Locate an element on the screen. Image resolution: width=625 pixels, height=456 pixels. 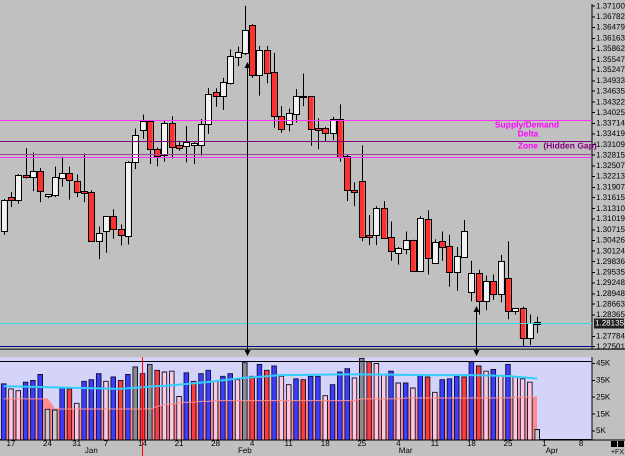
y-tick-label: 1.36163 is located at coordinates (610, 37).